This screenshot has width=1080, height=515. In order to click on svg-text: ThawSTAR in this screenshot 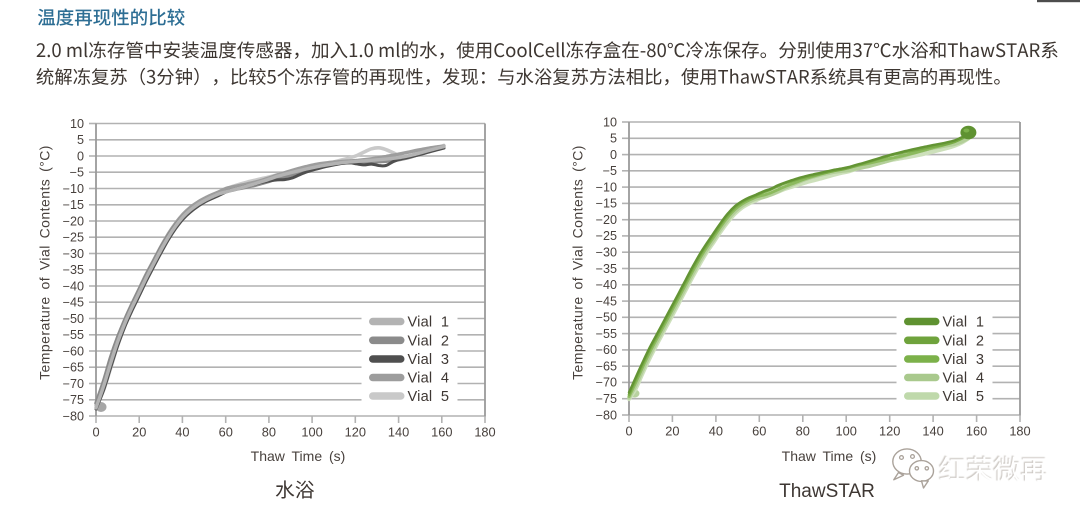, I will do `click(827, 491)`.